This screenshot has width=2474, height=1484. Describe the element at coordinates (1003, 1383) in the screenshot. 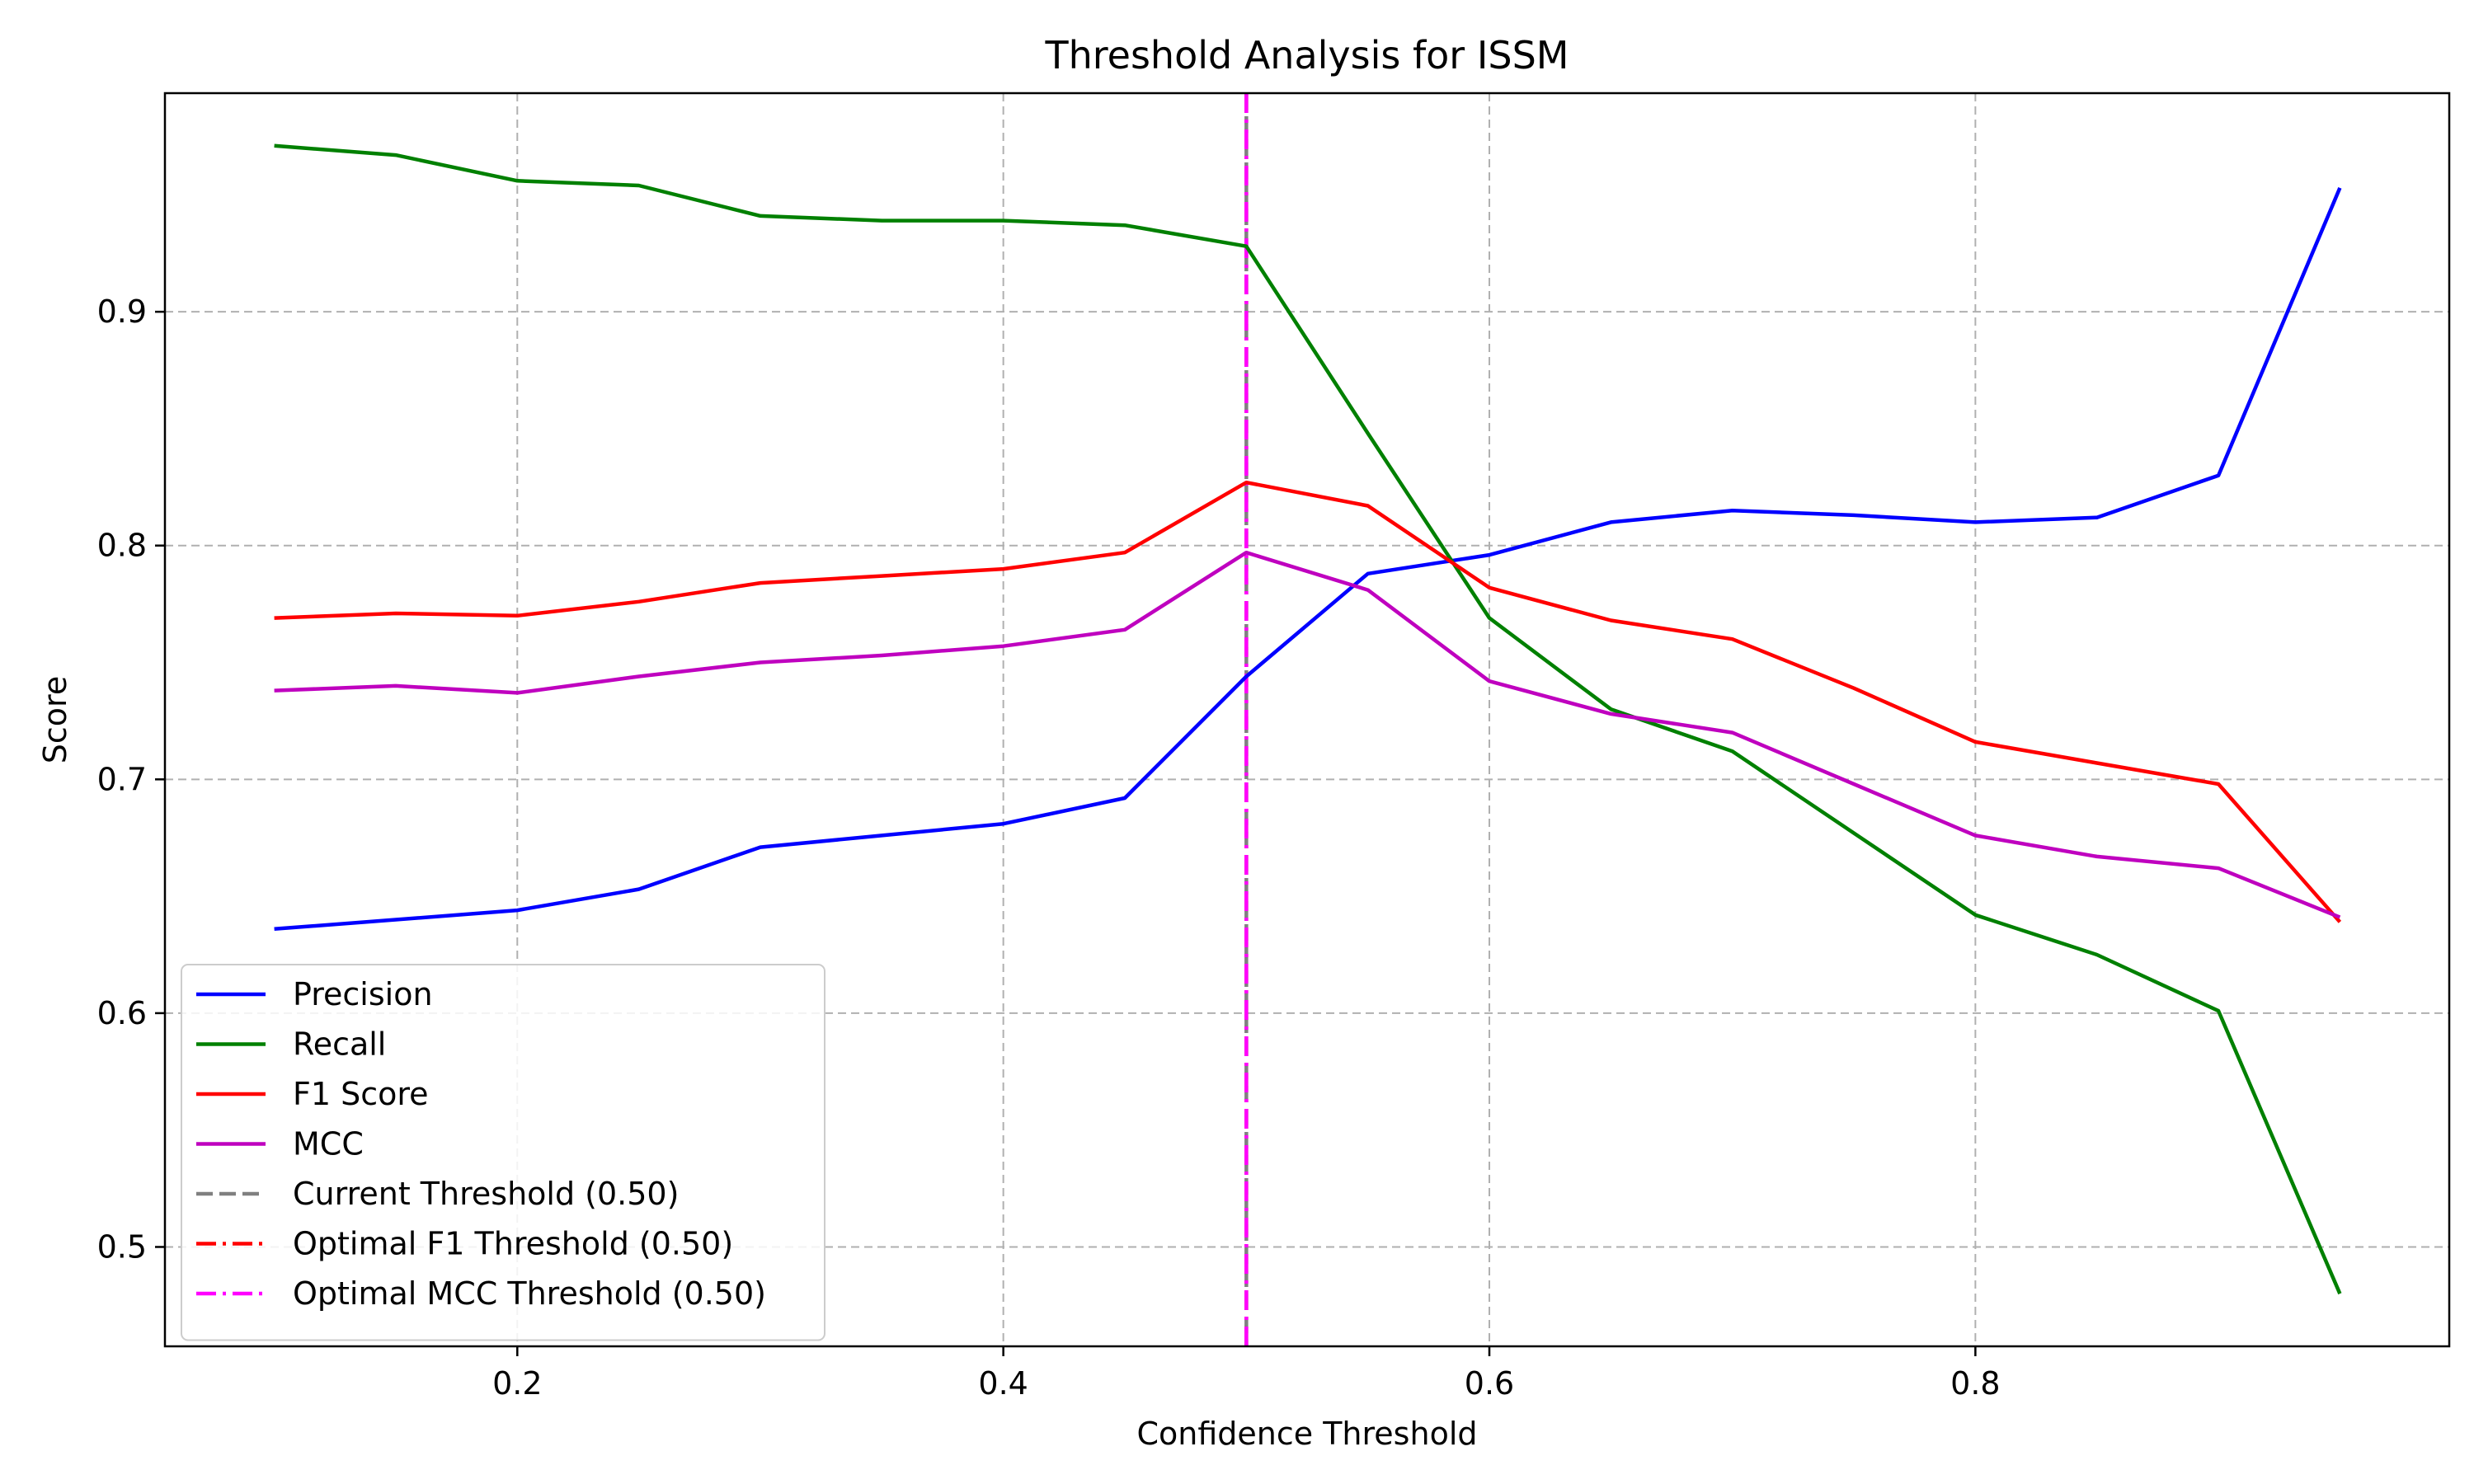

I see `x-tick-label: 0.4` at that location.